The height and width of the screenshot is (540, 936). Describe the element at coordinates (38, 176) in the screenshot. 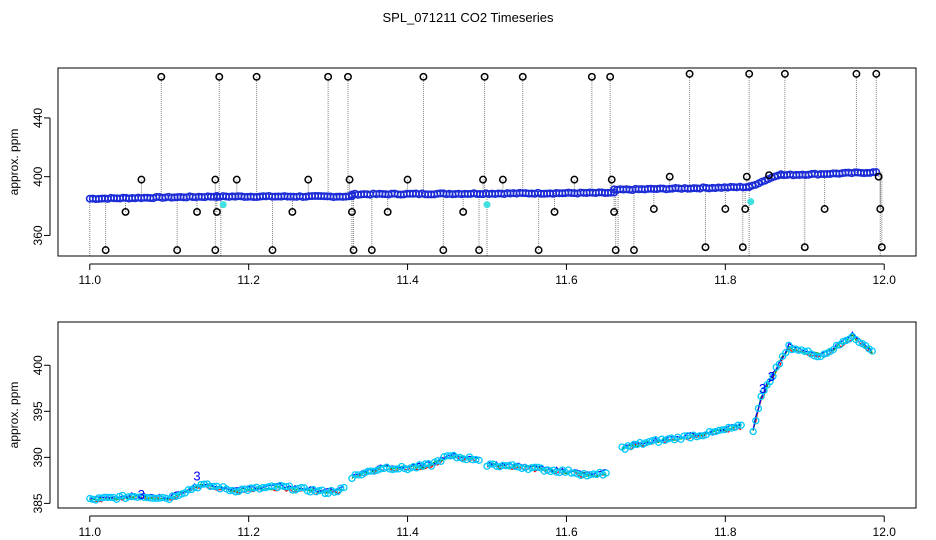

I see `y-tick-label: 400` at that location.